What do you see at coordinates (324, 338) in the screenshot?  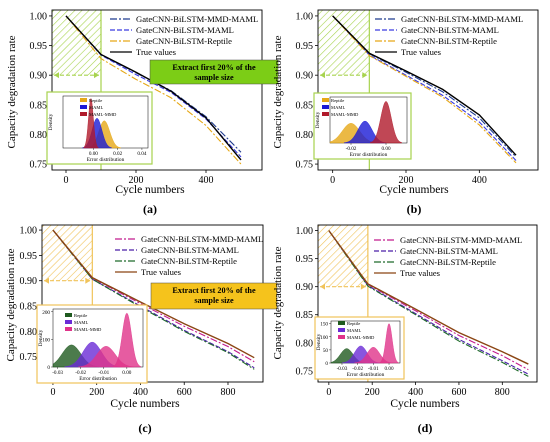 I see `inset-y-tick-label: 100` at bounding box center [324, 338].